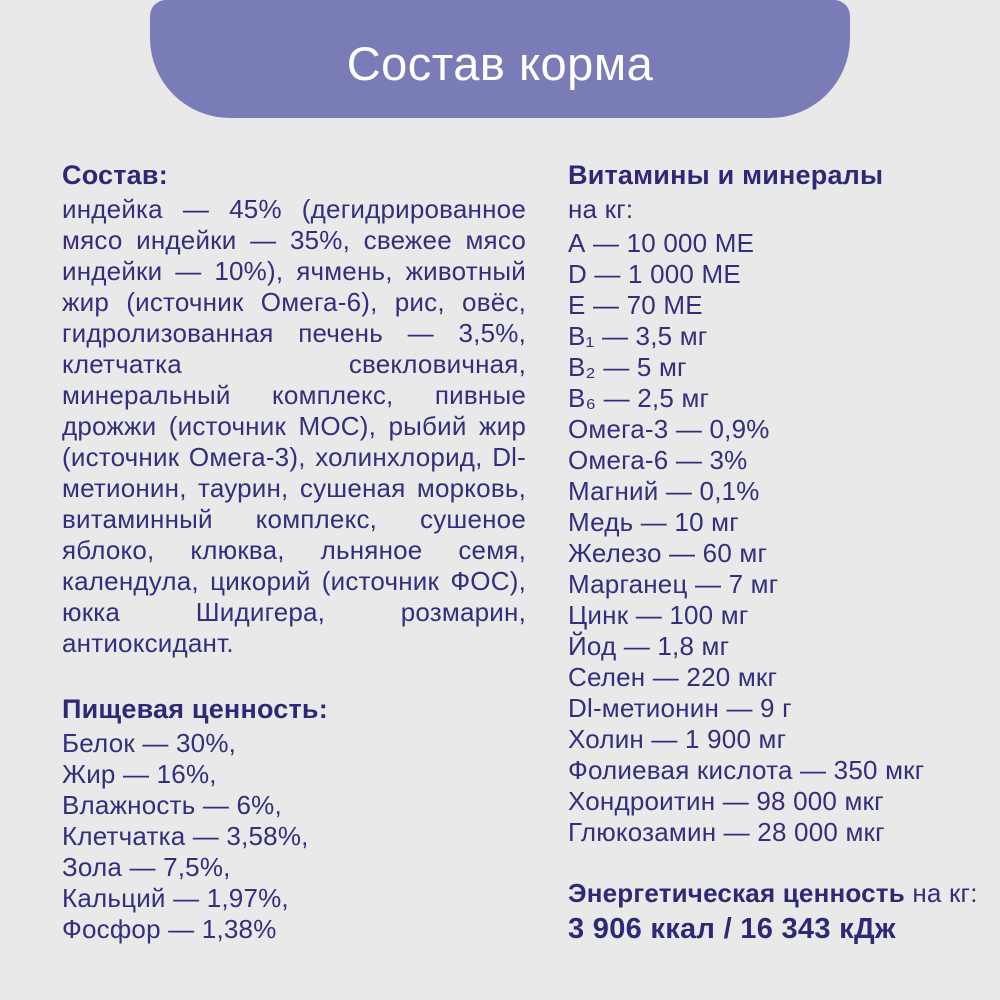 Image resolution: width=1000 pixels, height=1000 pixels. I want to click on energy-value: 3 906 ккал / 16 343 кДж, so click(732, 929).